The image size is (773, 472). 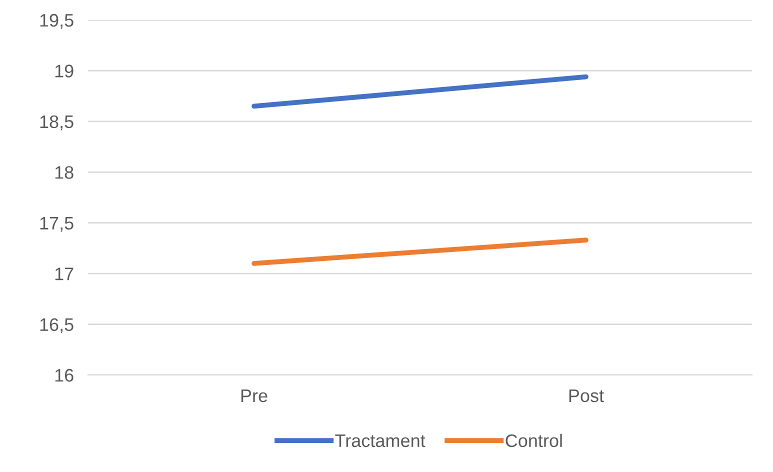 I want to click on x-tick-label: Pre, so click(x=254, y=396).